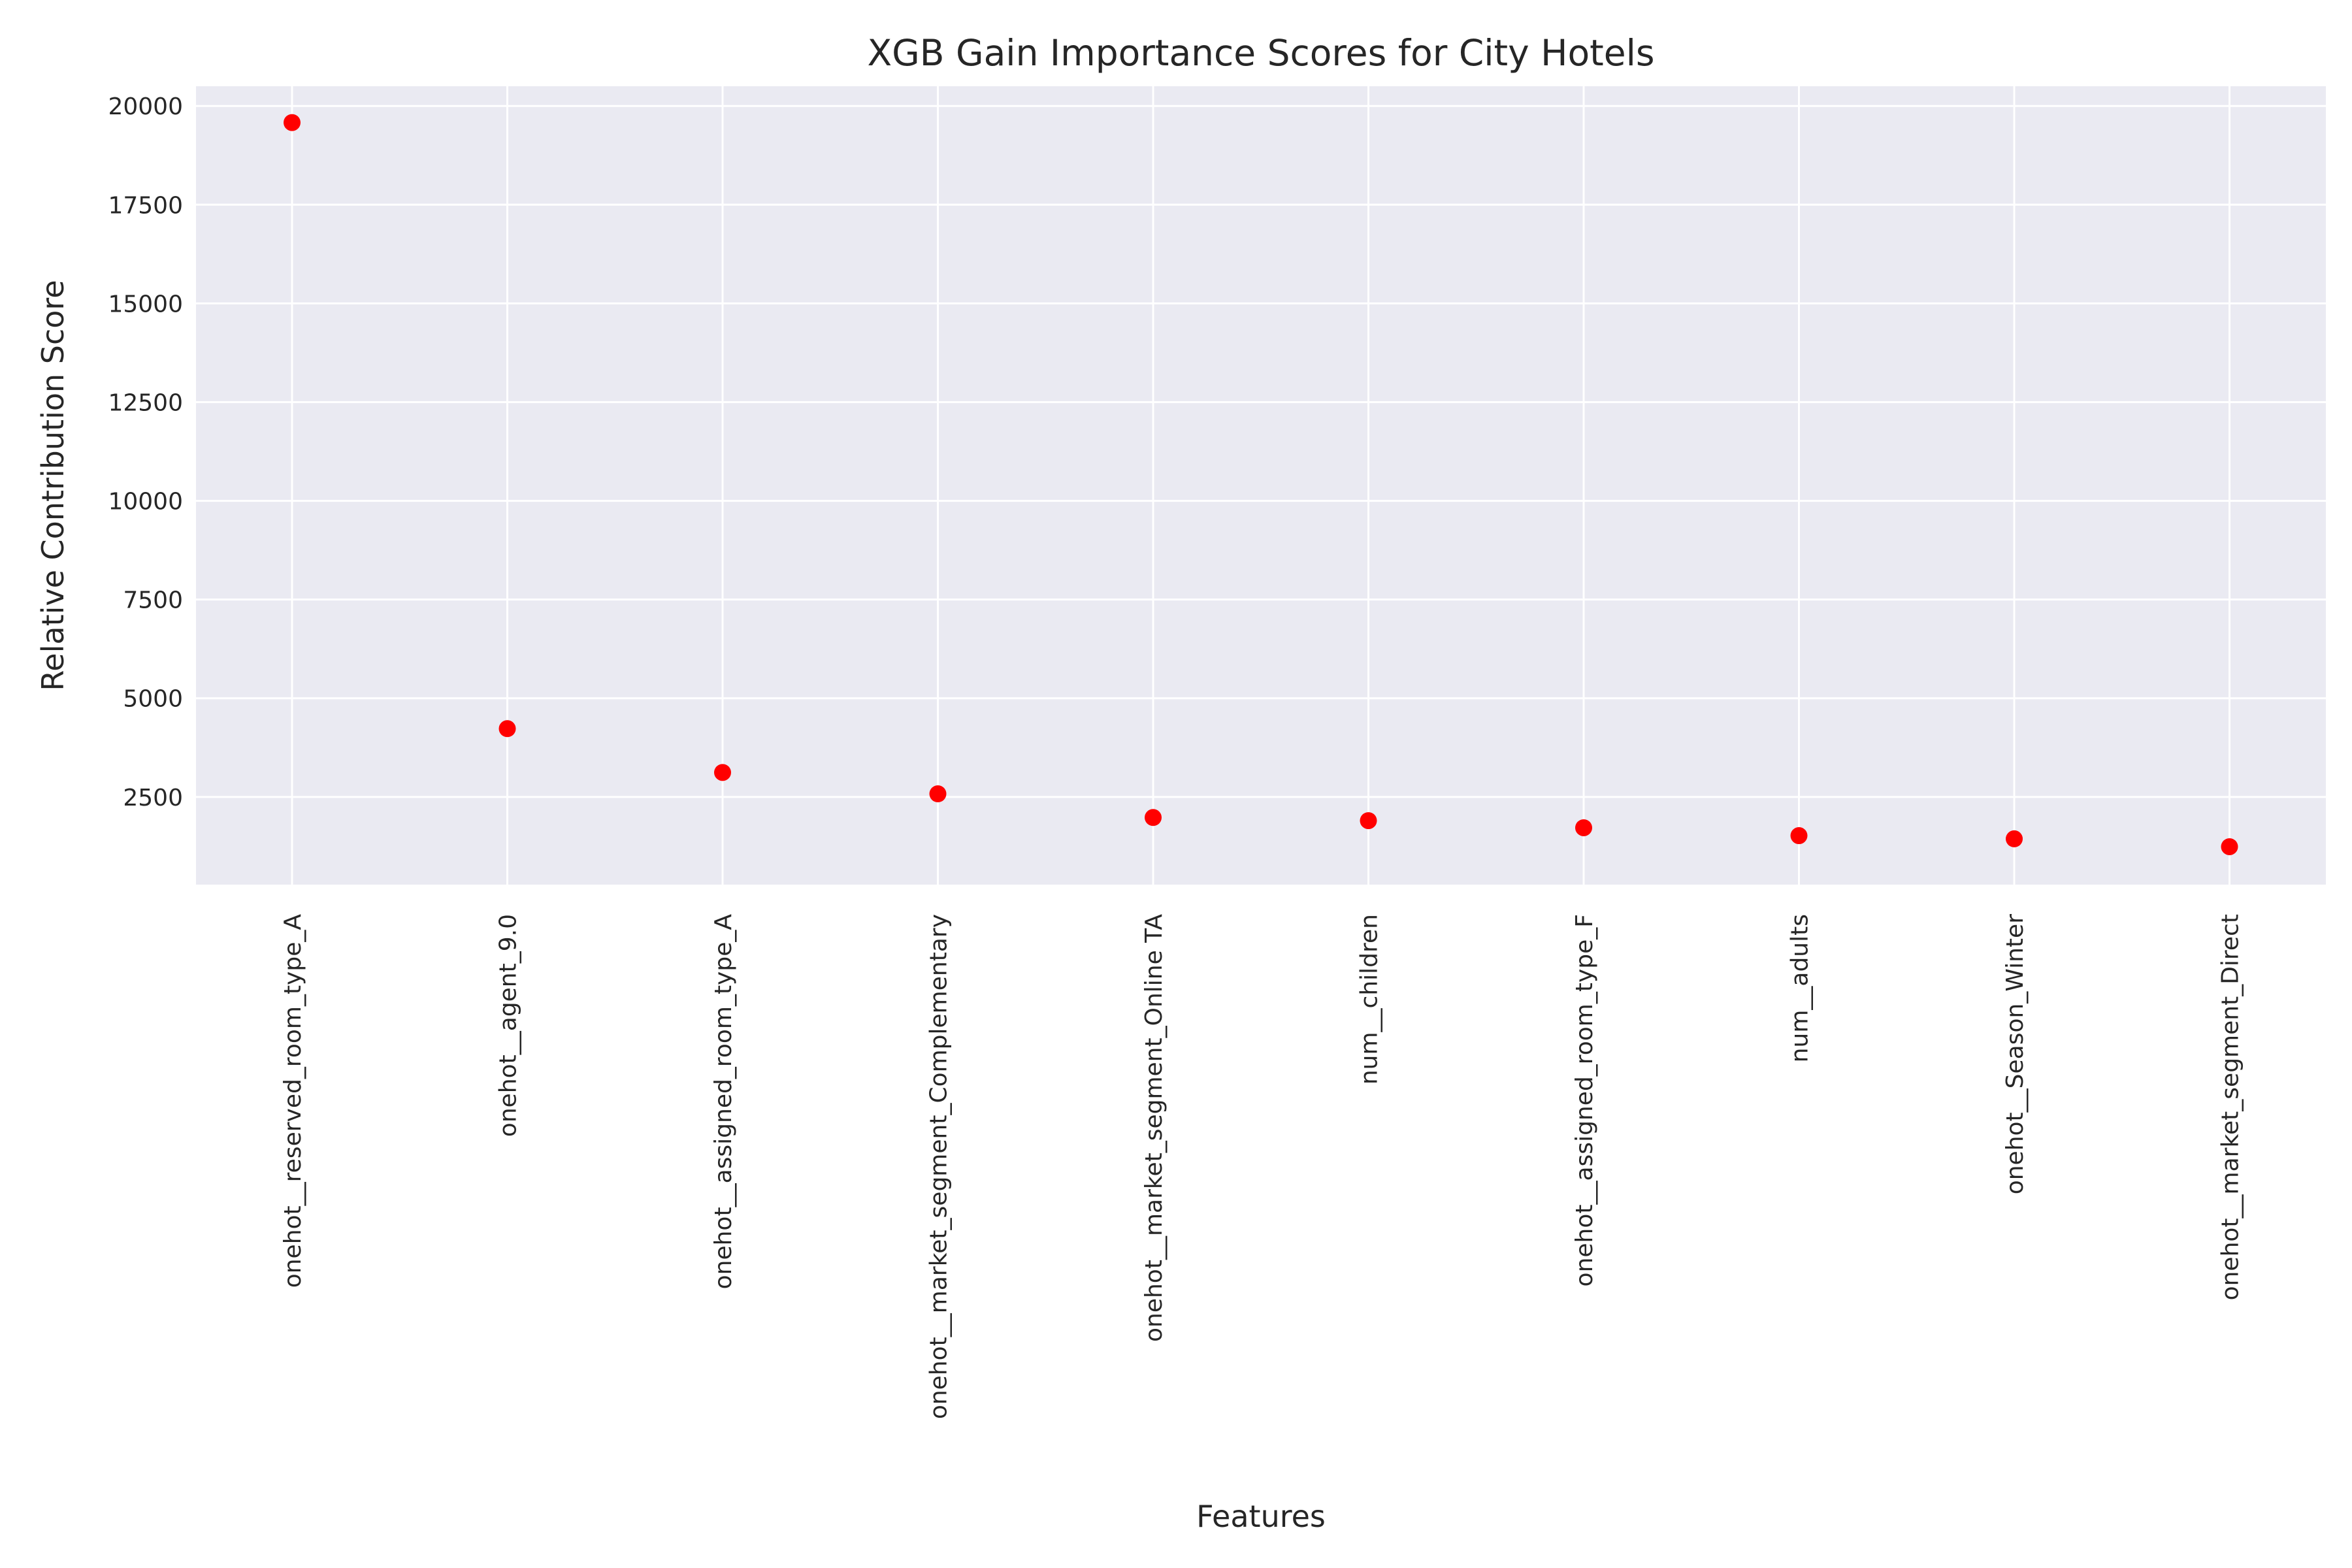  I want to click on y-axis-title: Relative Contribution Score, so click(53, 485).